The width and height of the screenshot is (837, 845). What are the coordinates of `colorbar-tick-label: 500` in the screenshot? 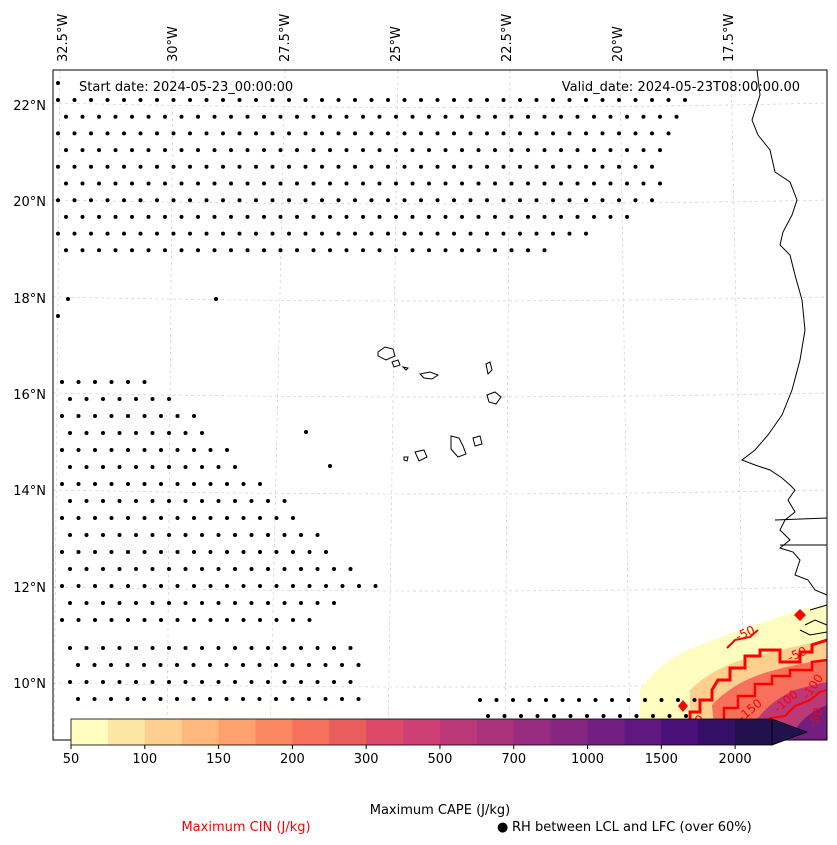 It's located at (440, 759).